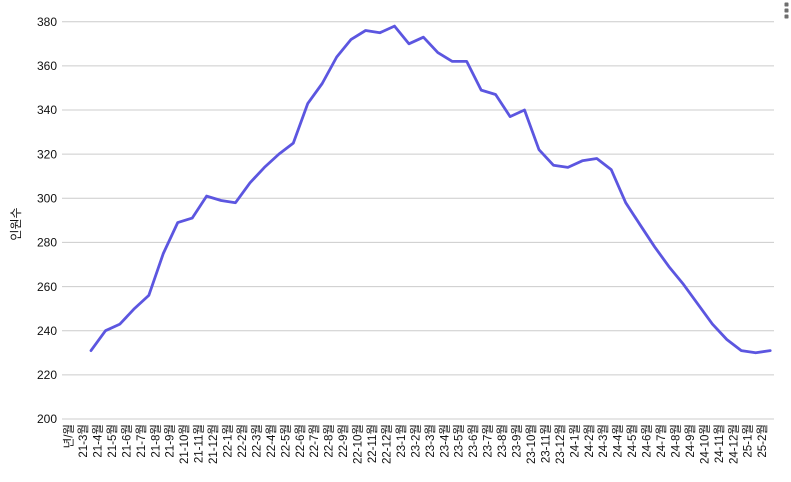 The width and height of the screenshot is (791, 482). I want to click on x-axis-tick-label: 23-6월, so click(473, 441).